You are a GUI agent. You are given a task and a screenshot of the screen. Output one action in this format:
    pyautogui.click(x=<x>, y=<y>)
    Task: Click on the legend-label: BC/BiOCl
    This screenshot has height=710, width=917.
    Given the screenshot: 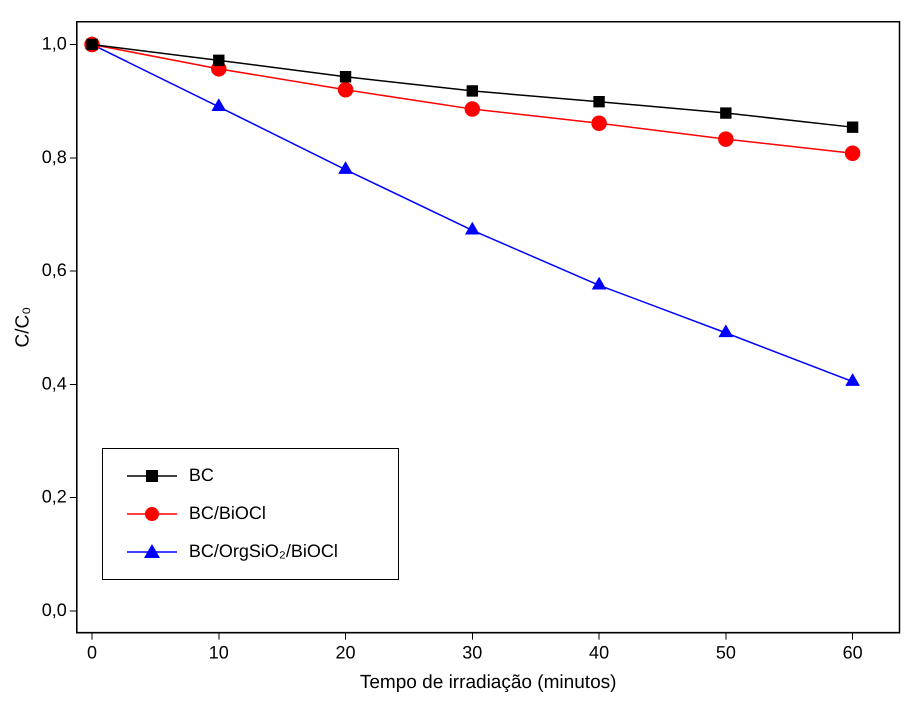 What is the action you would take?
    pyautogui.click(x=227, y=513)
    